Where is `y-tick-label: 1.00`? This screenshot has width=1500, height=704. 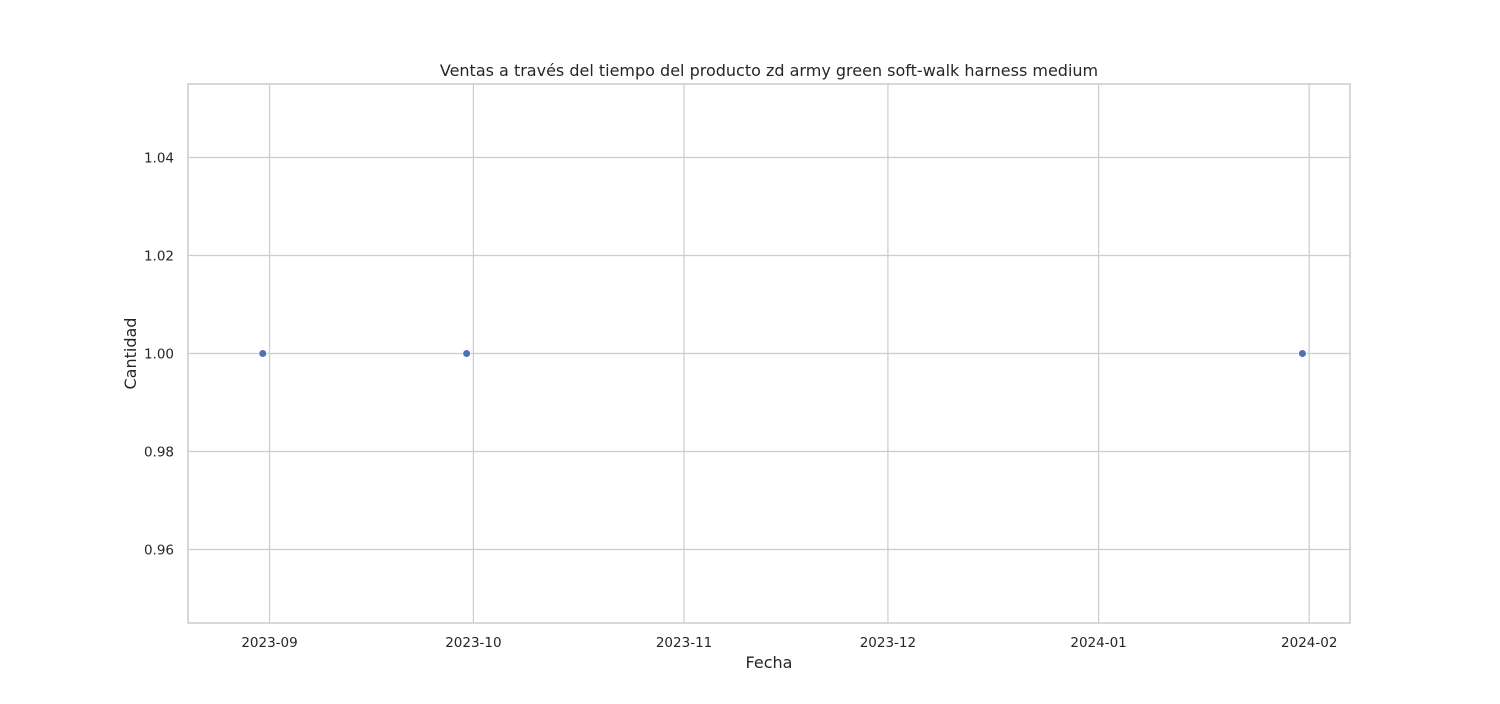 y-tick-label: 1.00 is located at coordinates (159, 355).